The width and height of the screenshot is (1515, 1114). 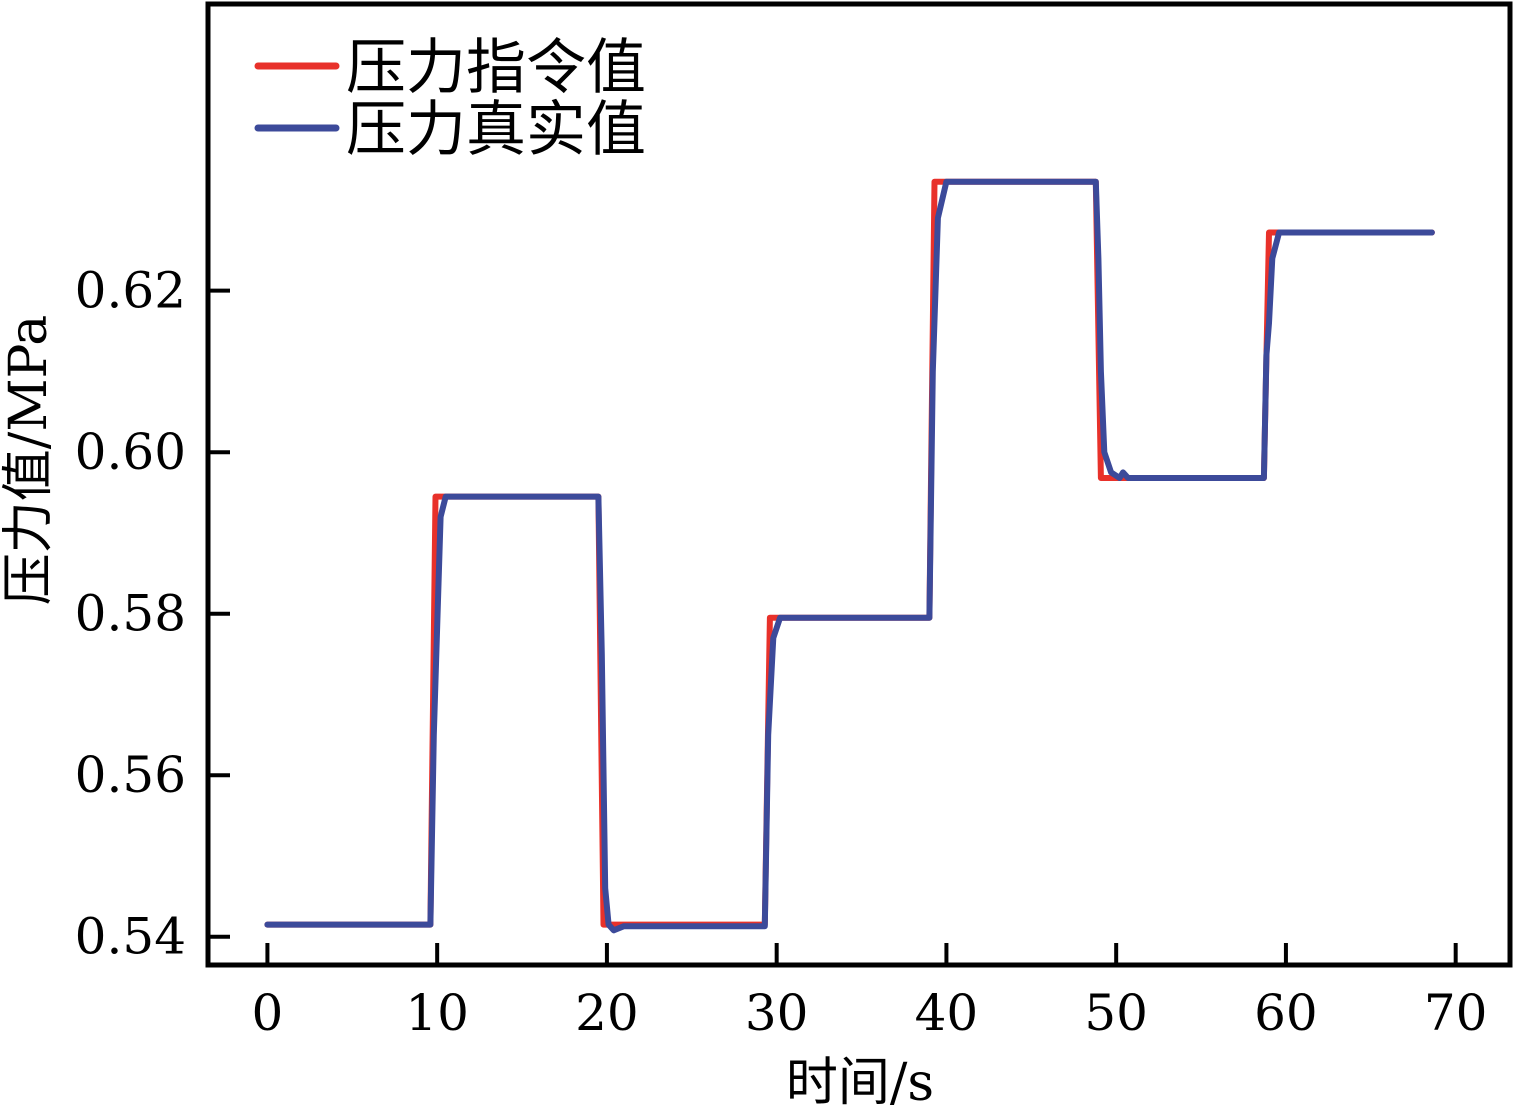 I want to click on x-tick-label: 20, so click(x=607, y=1013).